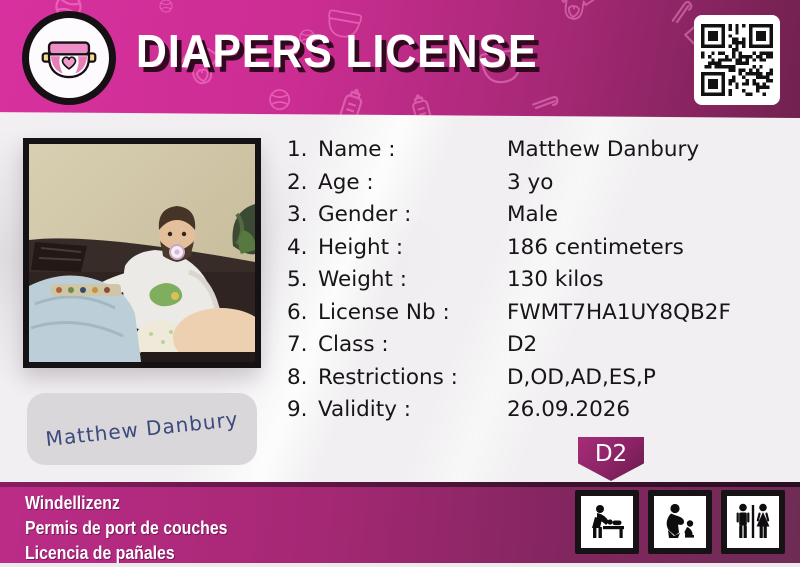 This screenshot has height=567, width=800. I want to click on field-label: Height :, so click(361, 247).